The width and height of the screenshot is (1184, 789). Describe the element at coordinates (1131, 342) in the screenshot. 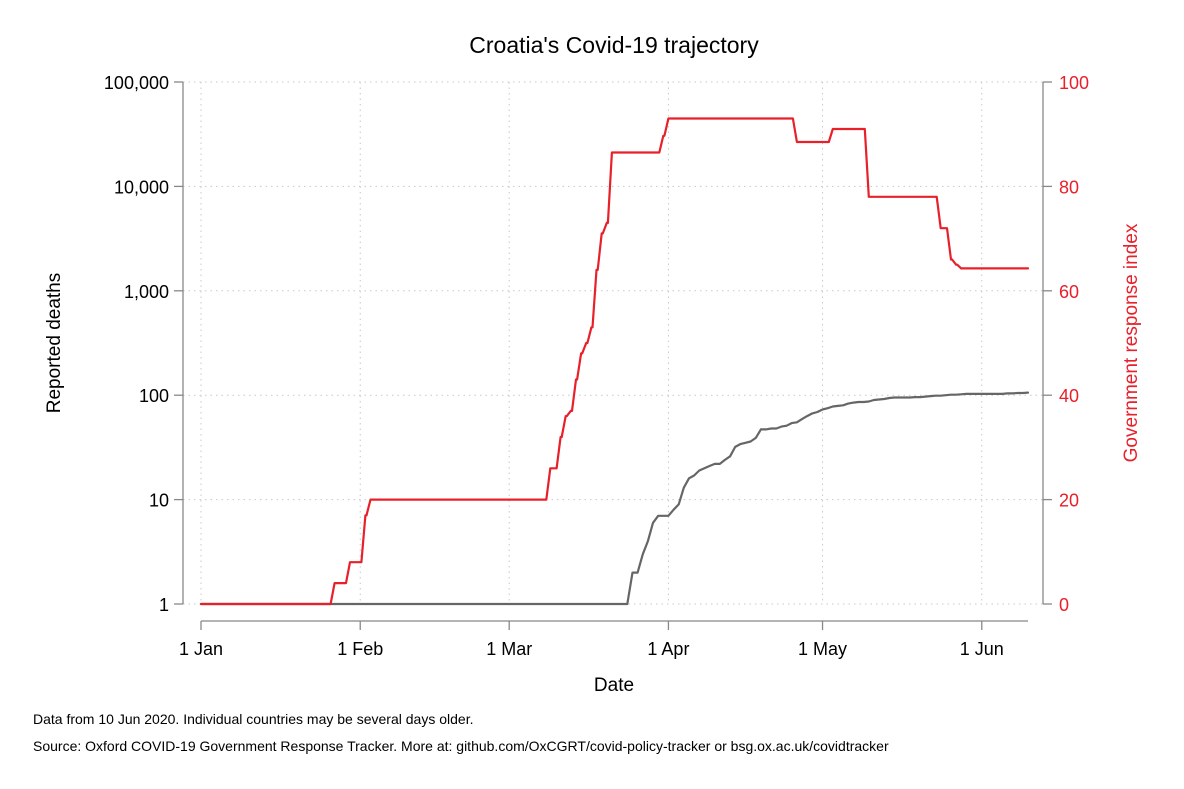

I see `y-axis-right-label: Government response index` at that location.